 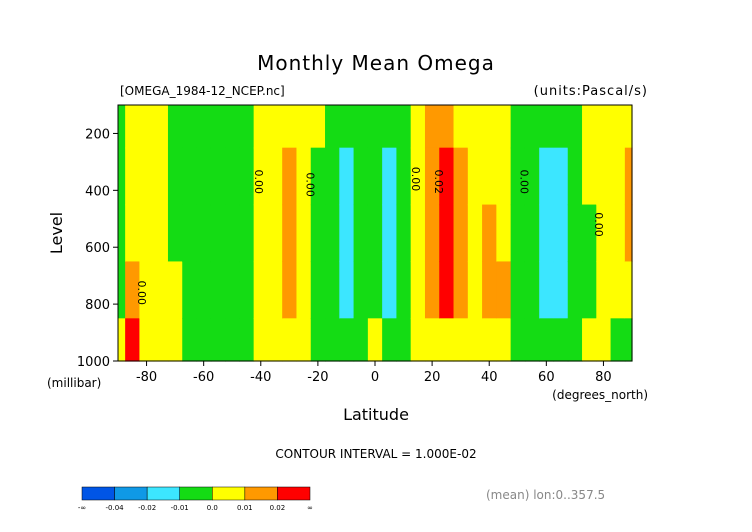 What do you see at coordinates (310, 508) in the screenshot?
I see `colorbar-label: ∞` at bounding box center [310, 508].